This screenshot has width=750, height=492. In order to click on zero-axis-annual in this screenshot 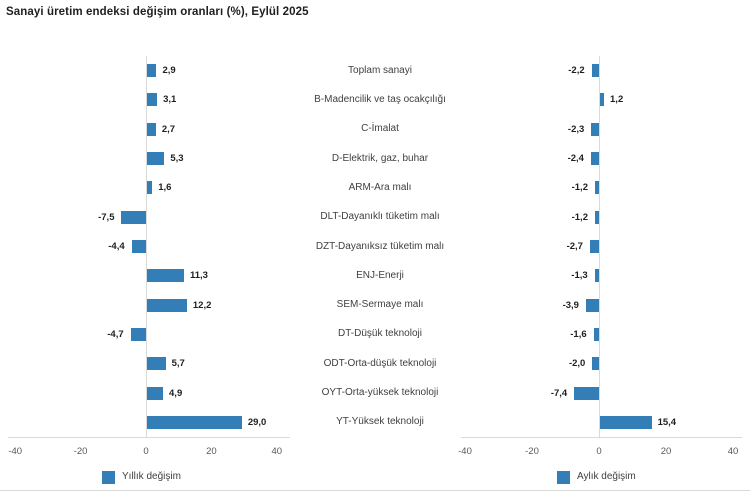, I will do `click(146, 246)`.